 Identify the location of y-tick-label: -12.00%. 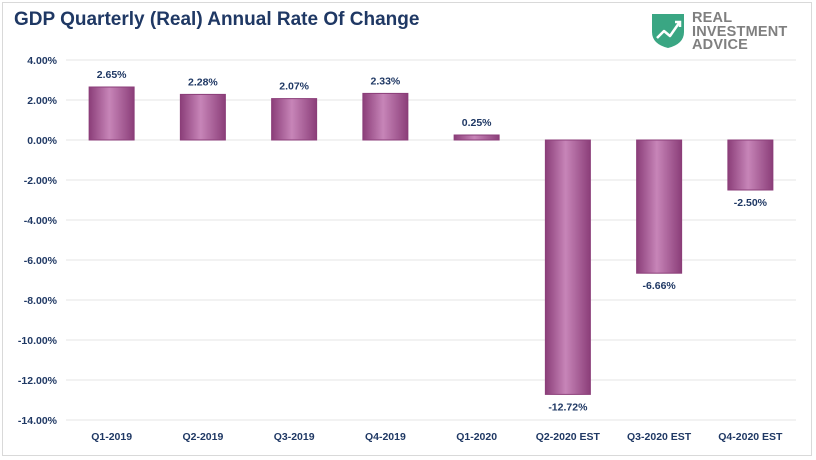
(38, 381).